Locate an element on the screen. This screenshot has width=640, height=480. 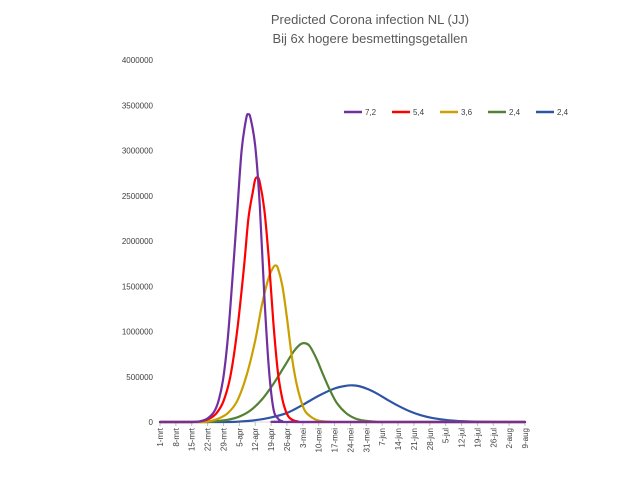
x-tick-label: 12-apr is located at coordinates (255, 439).